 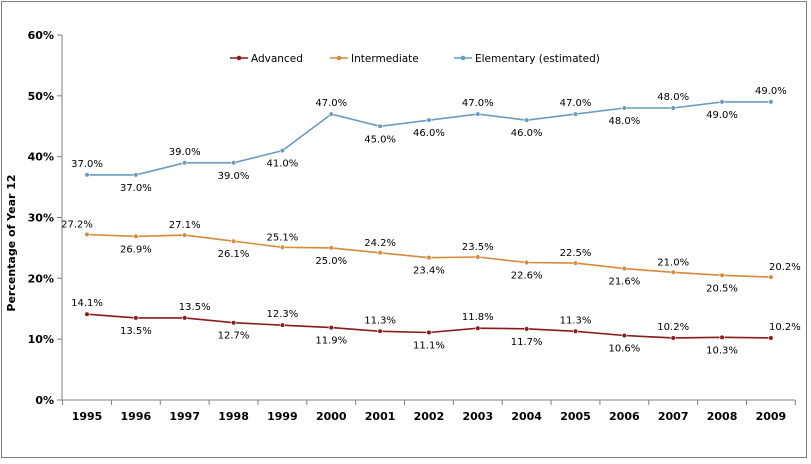 What do you see at coordinates (526, 416) in the screenshot?
I see `x-tick-label: 2004` at bounding box center [526, 416].